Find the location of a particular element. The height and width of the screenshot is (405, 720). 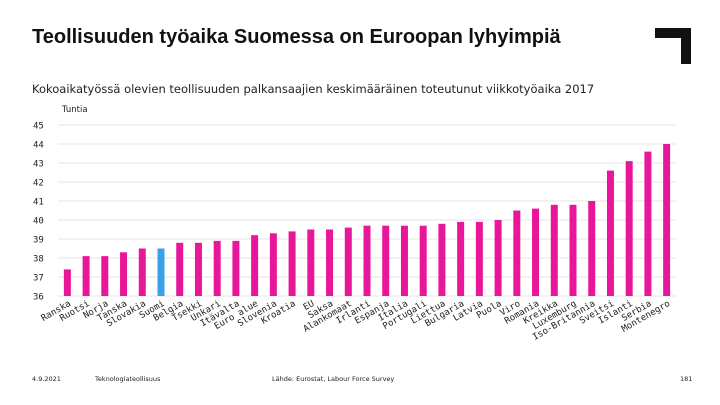

y-tick-label: 38 is located at coordinates (38, 260).